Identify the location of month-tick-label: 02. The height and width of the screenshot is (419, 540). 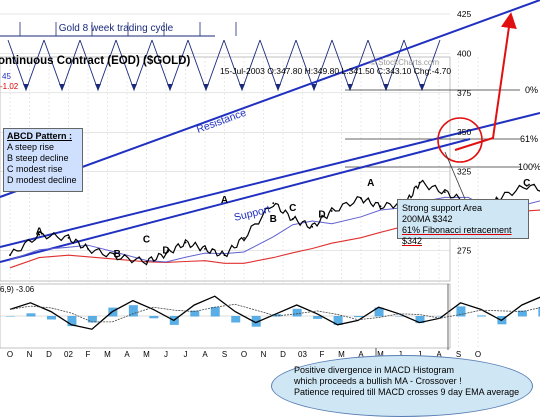
(68, 354).